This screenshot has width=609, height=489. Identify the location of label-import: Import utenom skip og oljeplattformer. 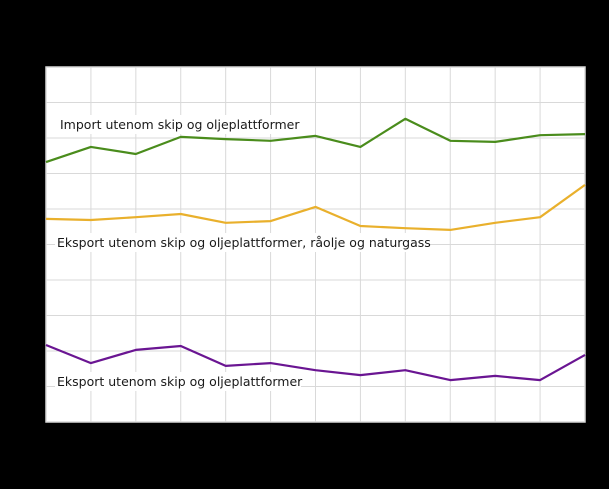
(178, 124).